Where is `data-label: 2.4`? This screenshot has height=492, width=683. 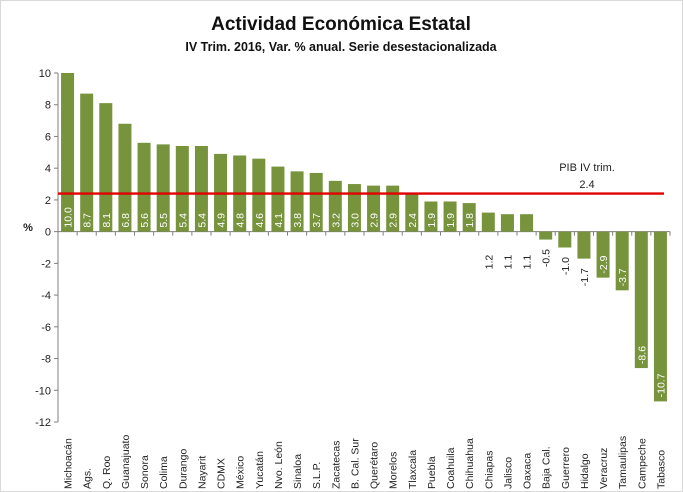
data-label: 2.4 is located at coordinates (413, 220).